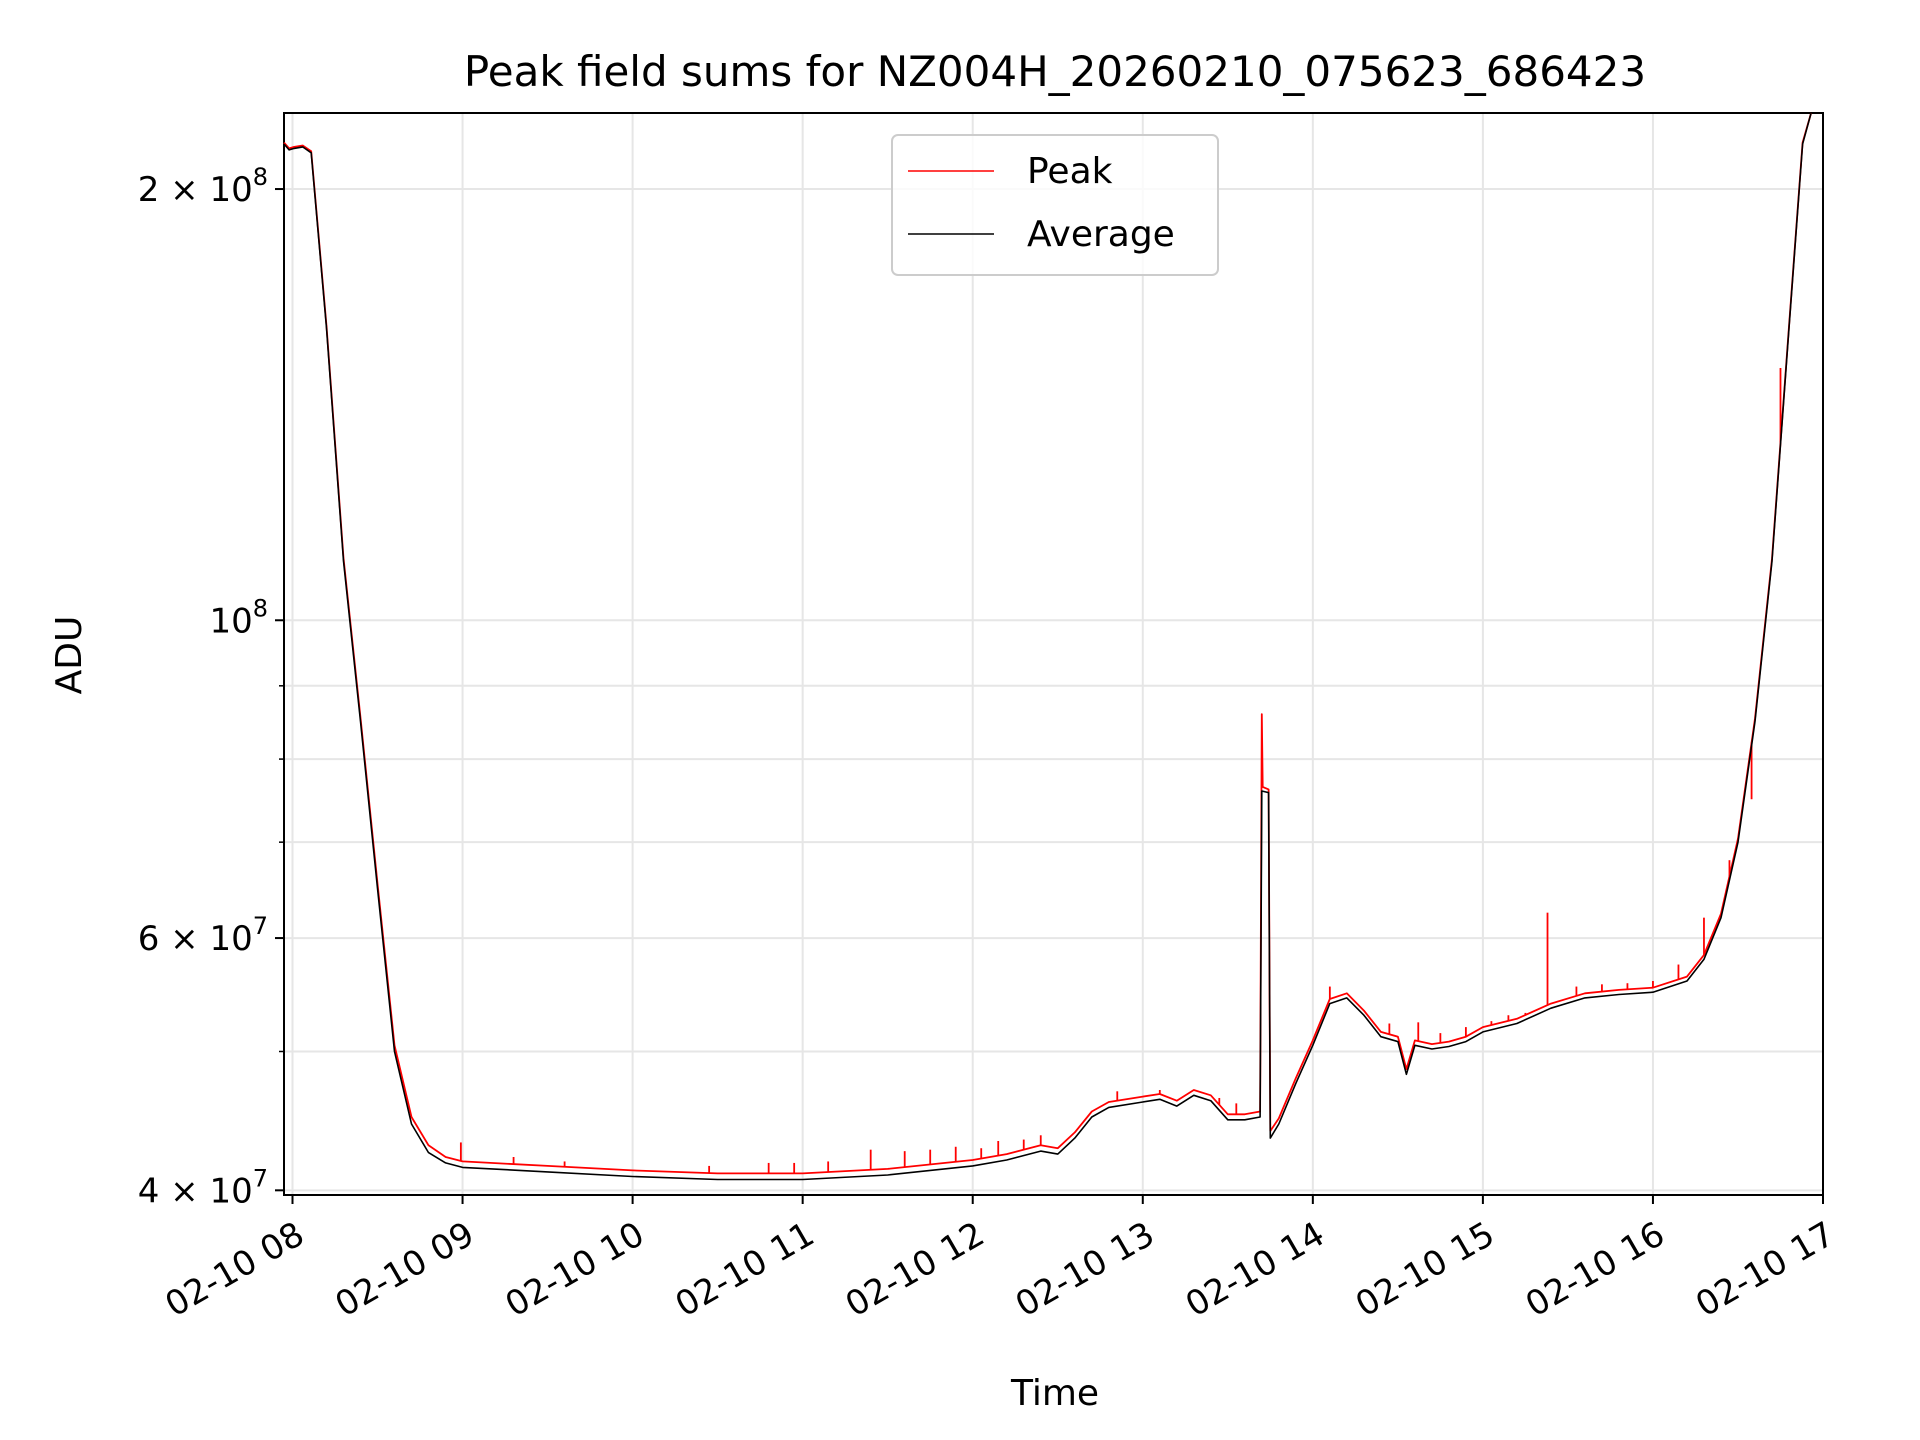 The width and height of the screenshot is (1920, 1440). I want to click on y-tick-label: 6 × 107, so click(203, 935).